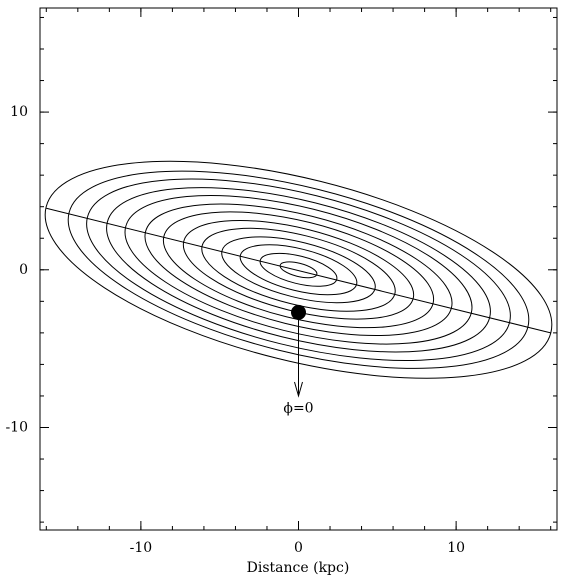 The height and width of the screenshot is (585, 570). Describe the element at coordinates (456, 548) in the screenshot. I see `x-tick-label: 10` at that location.